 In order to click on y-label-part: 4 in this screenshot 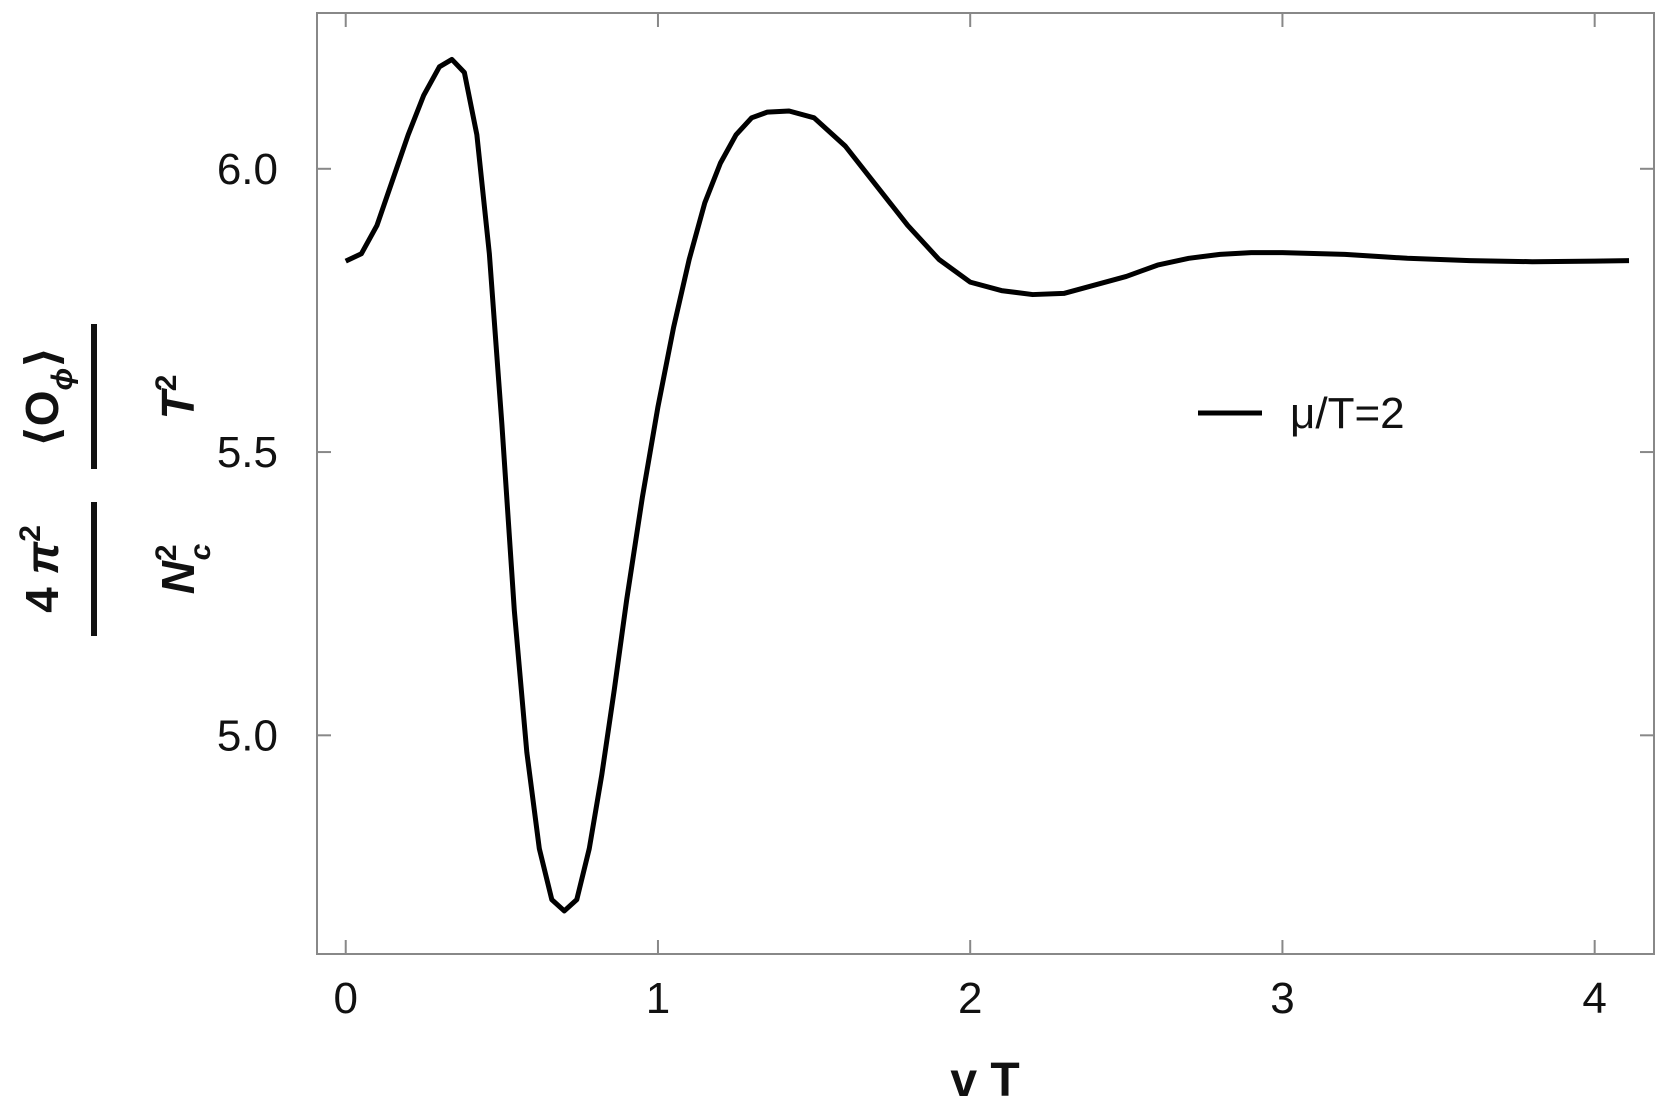, I will do `click(42, 594)`.